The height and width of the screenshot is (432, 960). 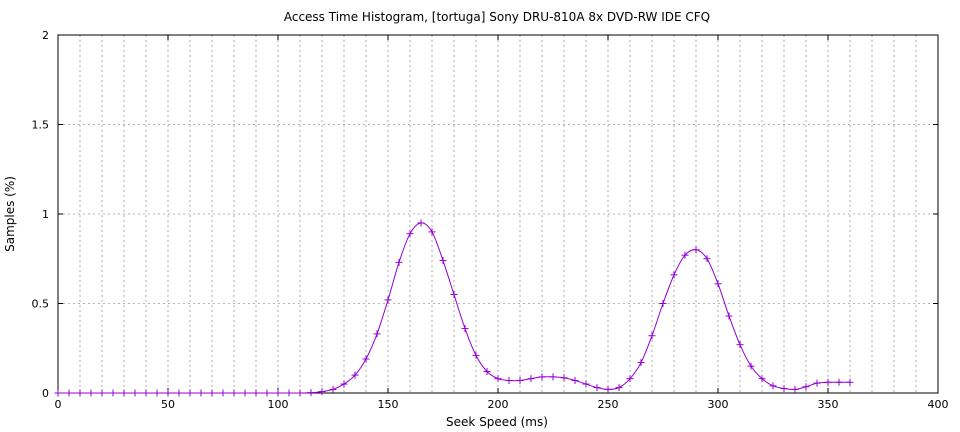 I want to click on x-tick-label: 50, so click(x=168, y=404).